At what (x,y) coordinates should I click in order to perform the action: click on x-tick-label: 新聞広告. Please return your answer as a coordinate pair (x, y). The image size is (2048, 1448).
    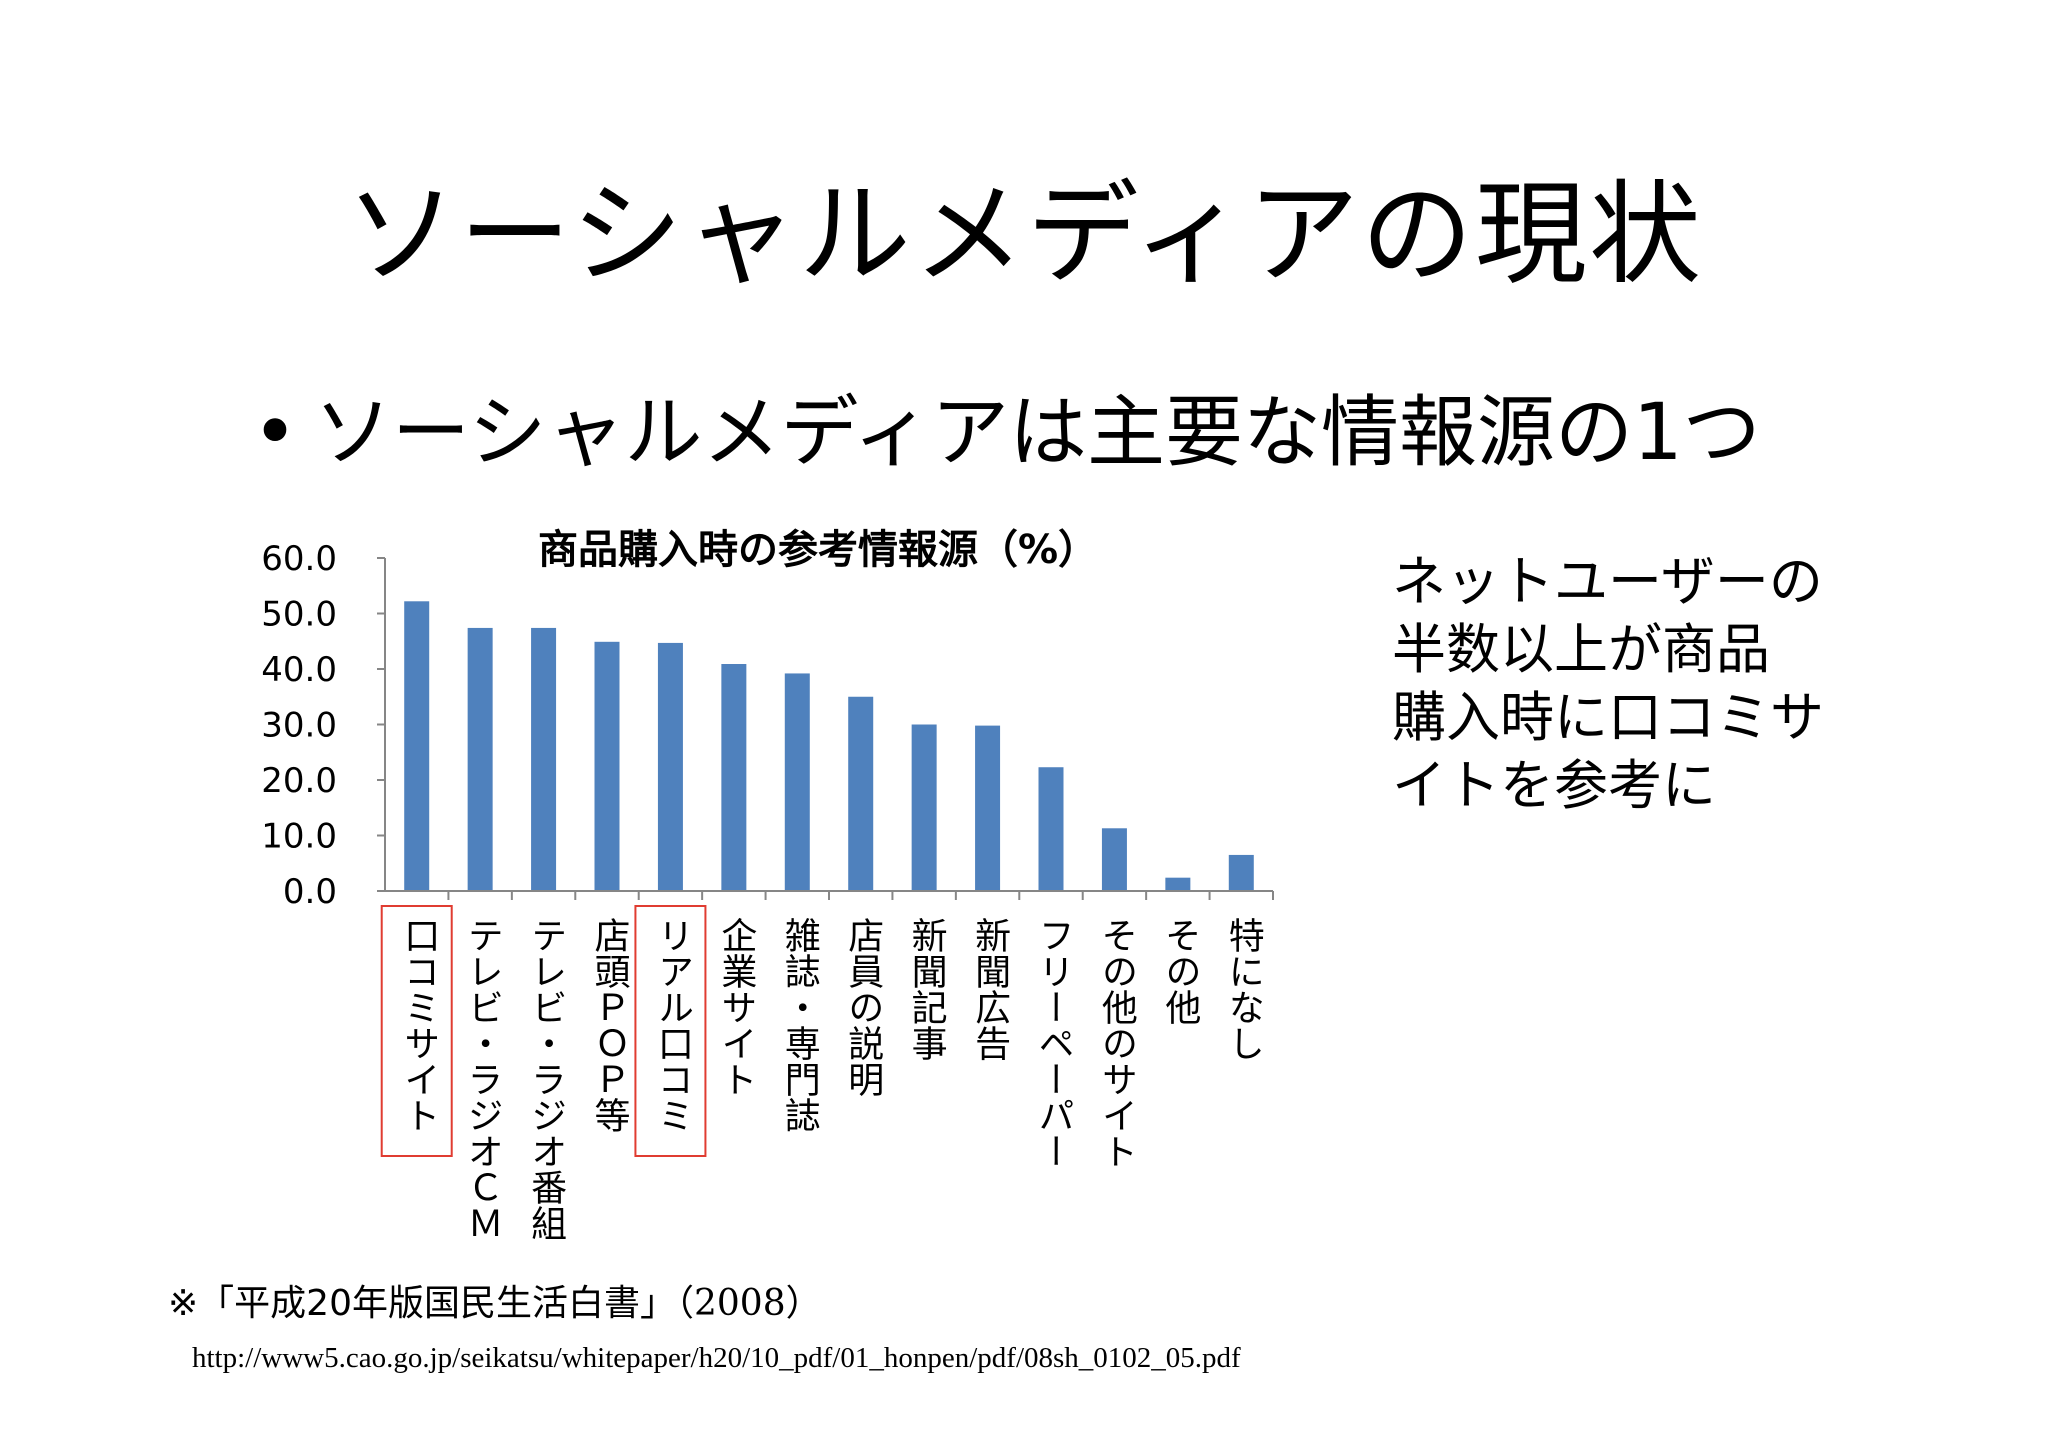
    Looking at the image, I should click on (989, 989).